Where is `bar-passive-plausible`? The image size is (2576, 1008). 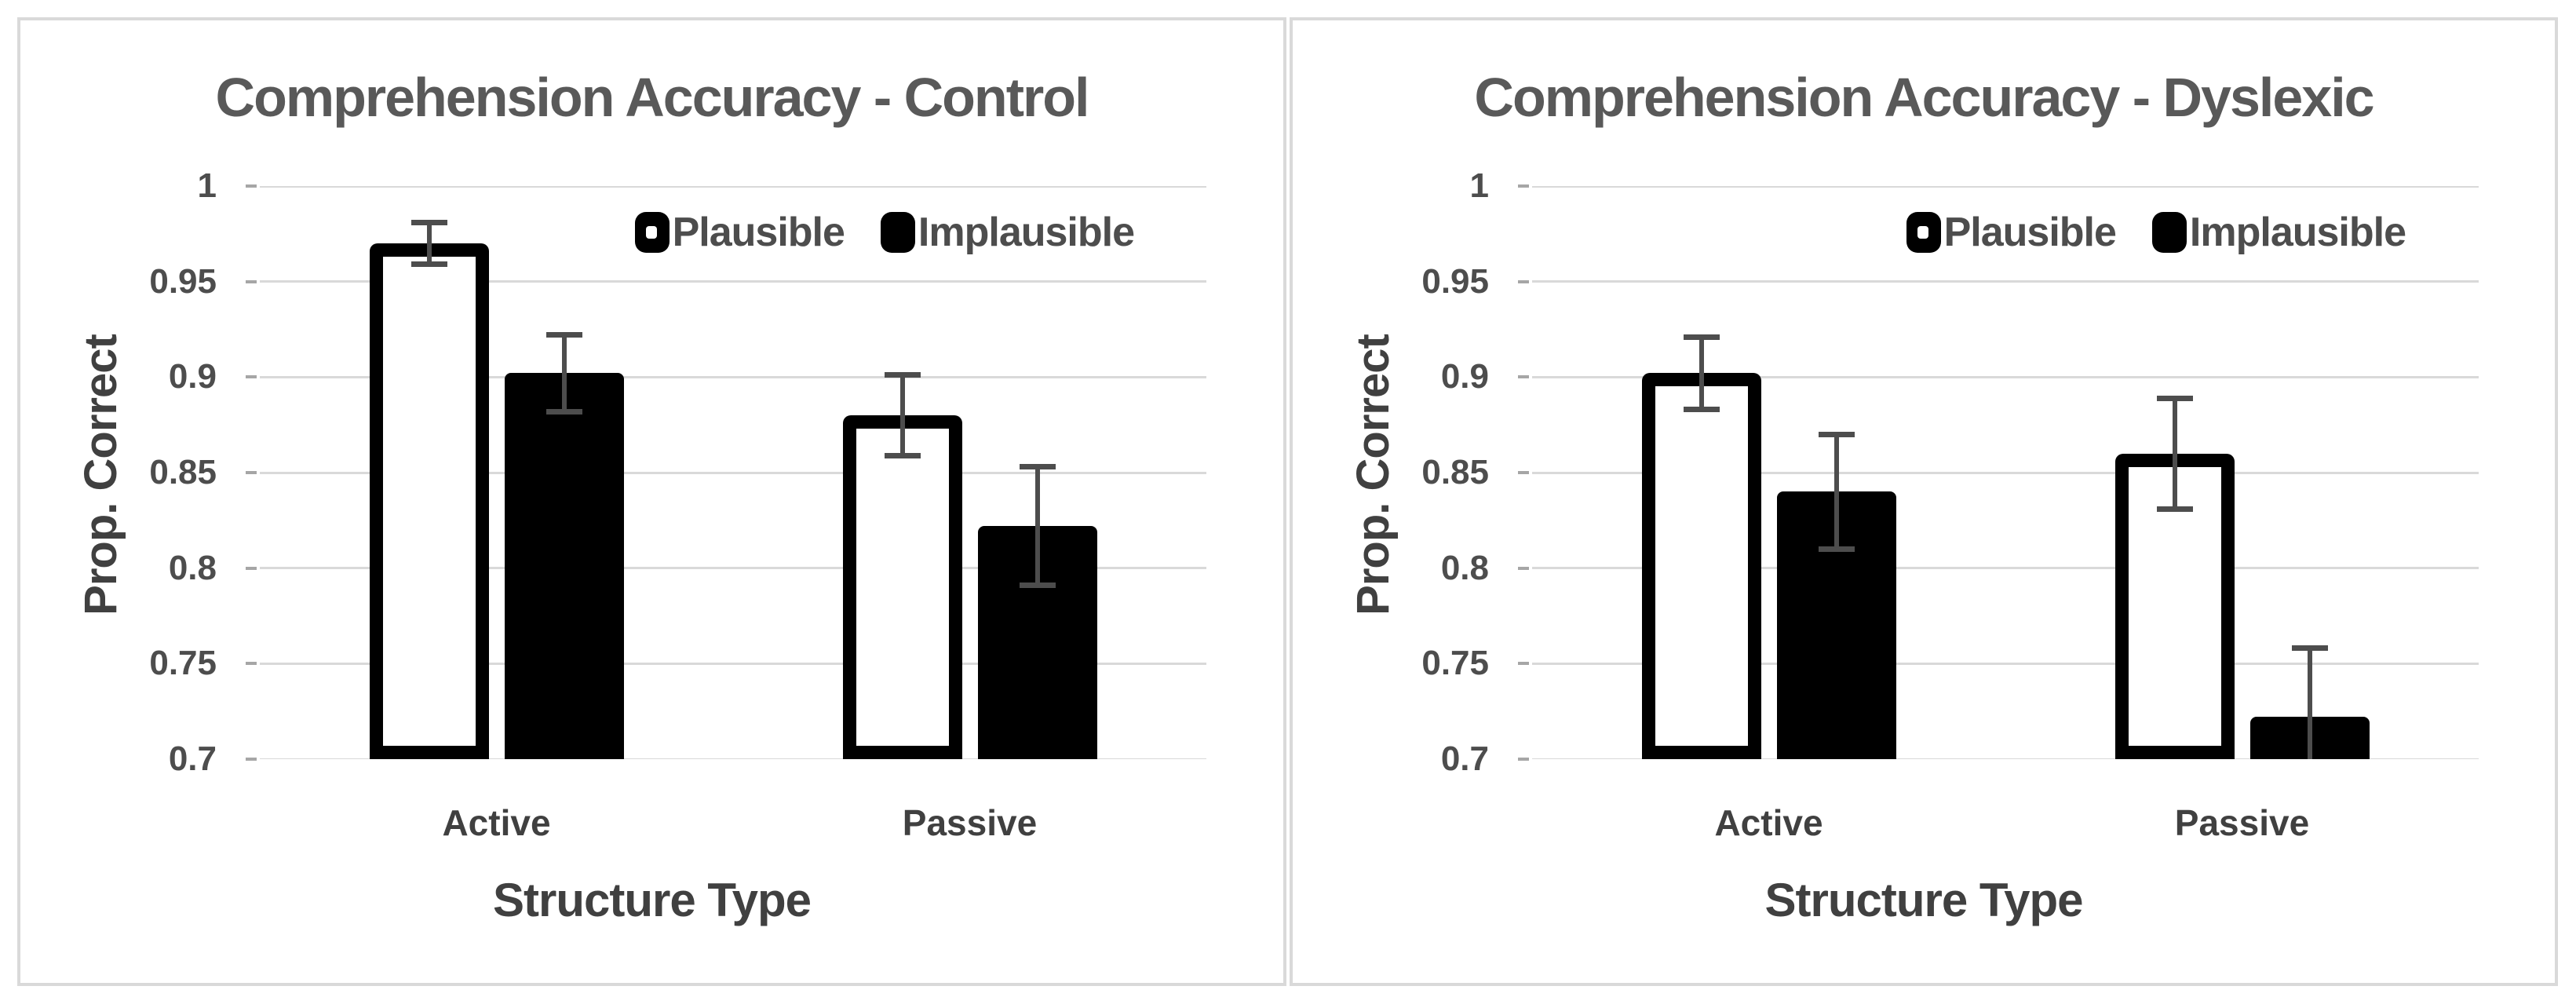 bar-passive-plausible is located at coordinates (902, 587).